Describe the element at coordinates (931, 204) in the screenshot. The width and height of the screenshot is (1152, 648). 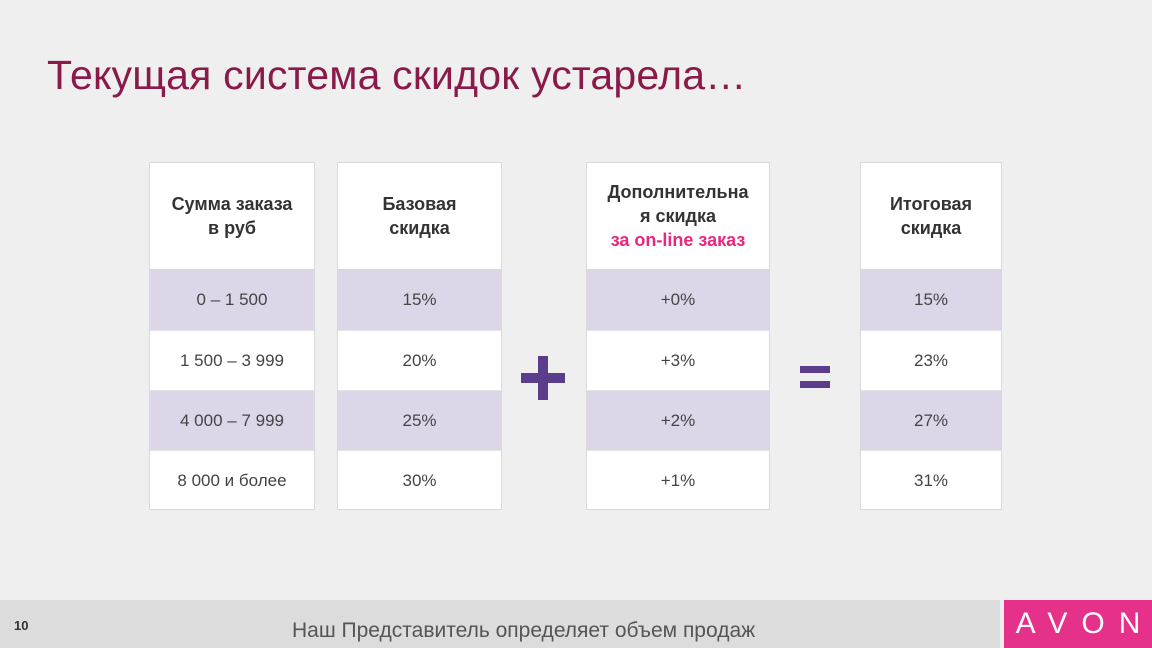
I see `column-header-line: Итоговая` at that location.